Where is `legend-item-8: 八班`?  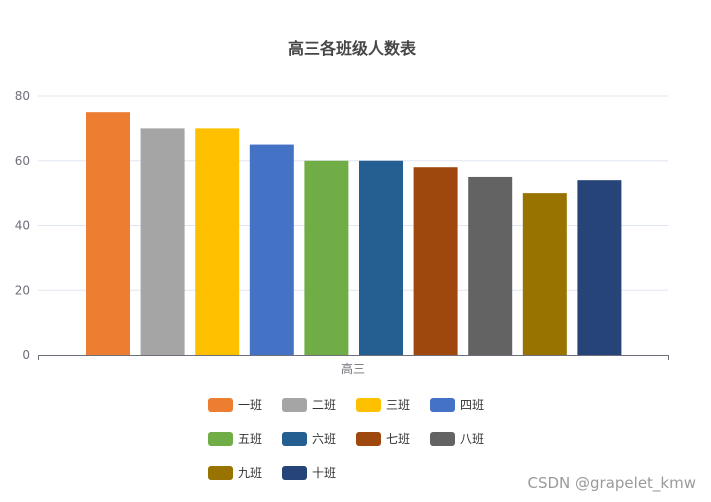 legend-item-8: 八班 is located at coordinates (457, 439).